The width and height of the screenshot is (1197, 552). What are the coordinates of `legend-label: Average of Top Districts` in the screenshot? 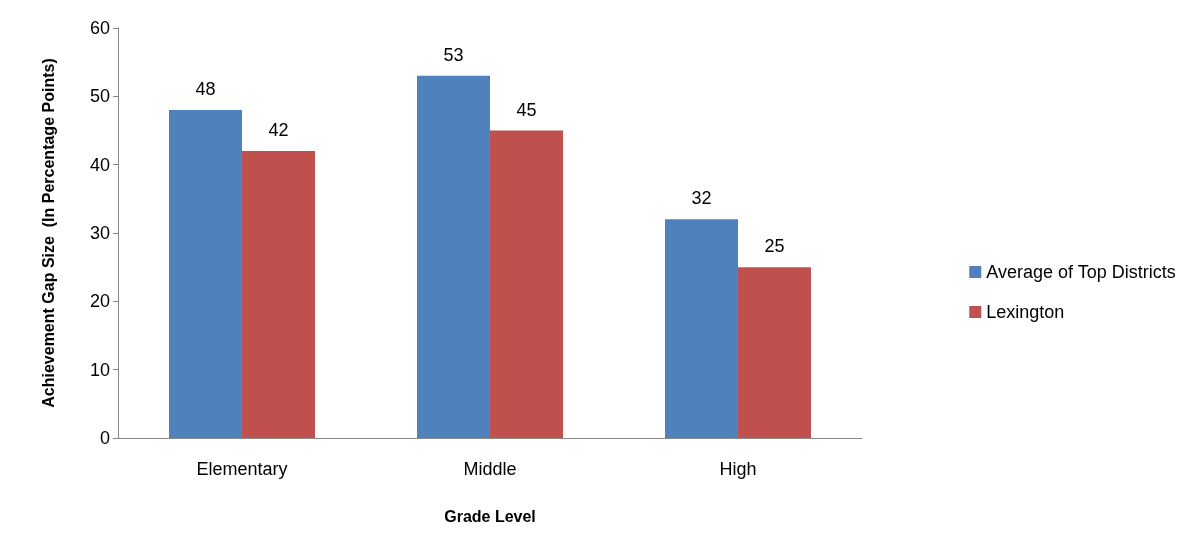 It's located at (1081, 272).